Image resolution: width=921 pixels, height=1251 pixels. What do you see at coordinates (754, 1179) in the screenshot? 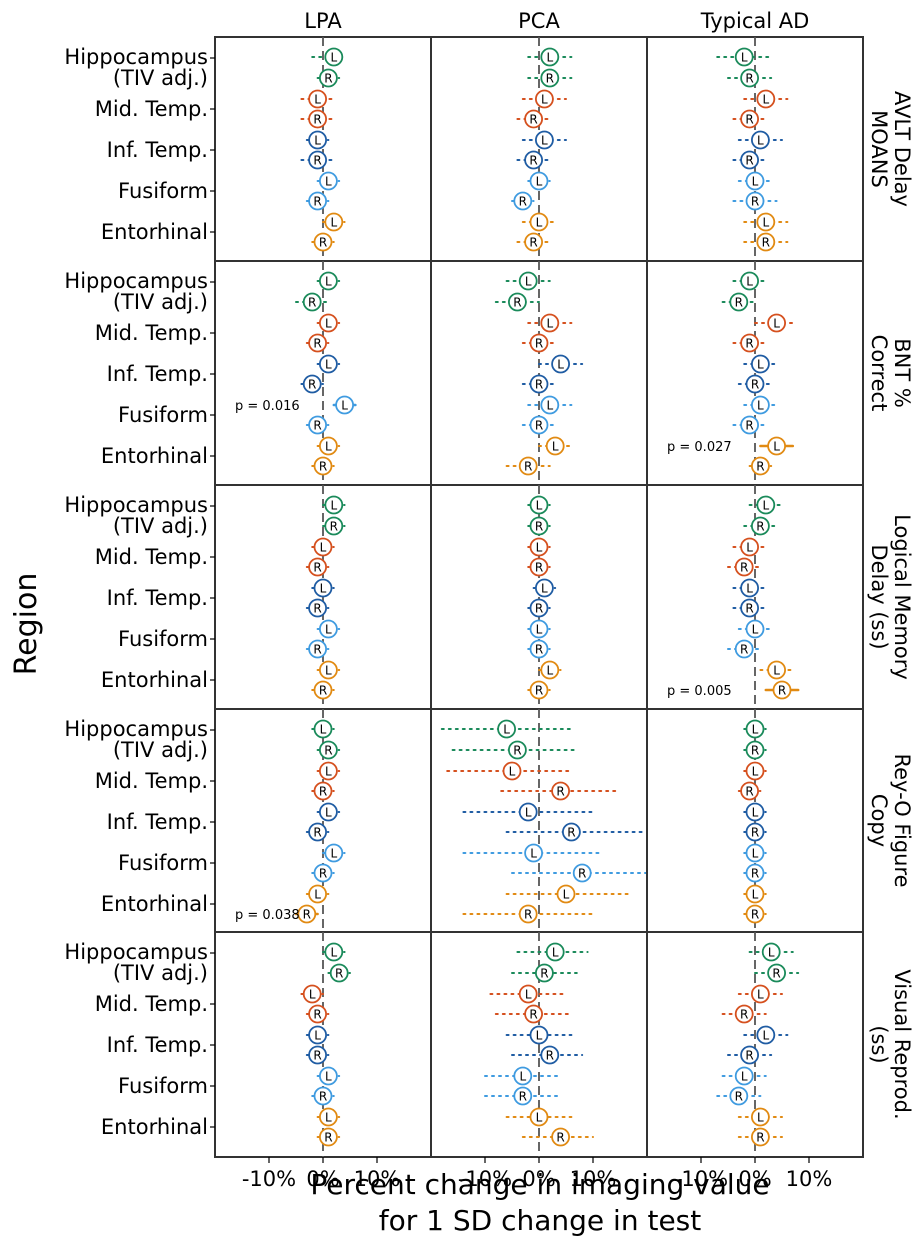
I see `x-tick-label: 0%` at bounding box center [754, 1179].